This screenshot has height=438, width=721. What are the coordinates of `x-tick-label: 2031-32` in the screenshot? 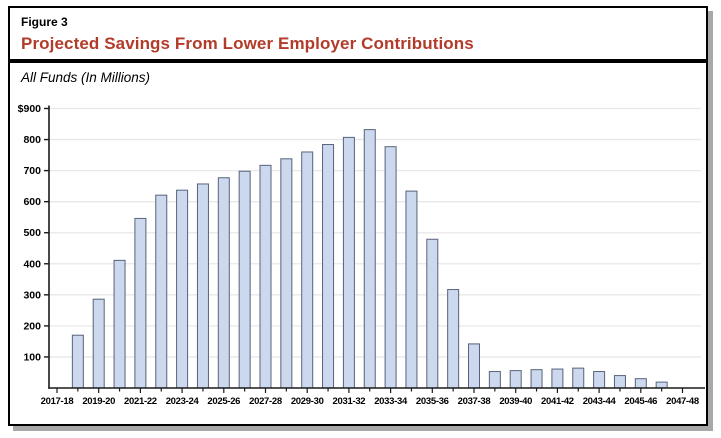 It's located at (349, 401).